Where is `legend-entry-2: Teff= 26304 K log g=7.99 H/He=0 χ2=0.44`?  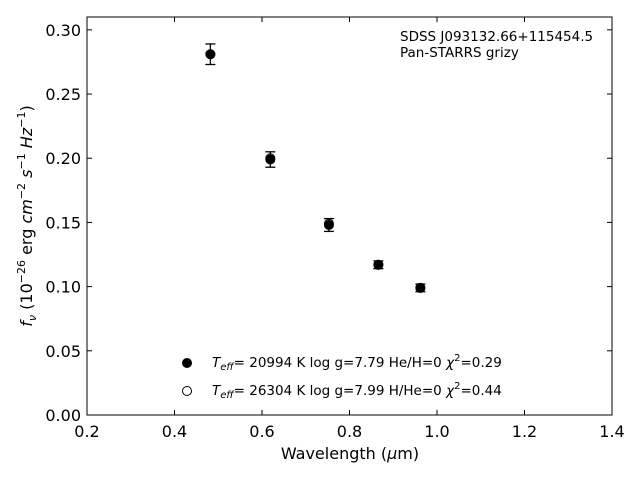
legend-entry-2: Teff= 26304 K log g=7.99 H/He=0 χ2=0.44 is located at coordinates (357, 391).